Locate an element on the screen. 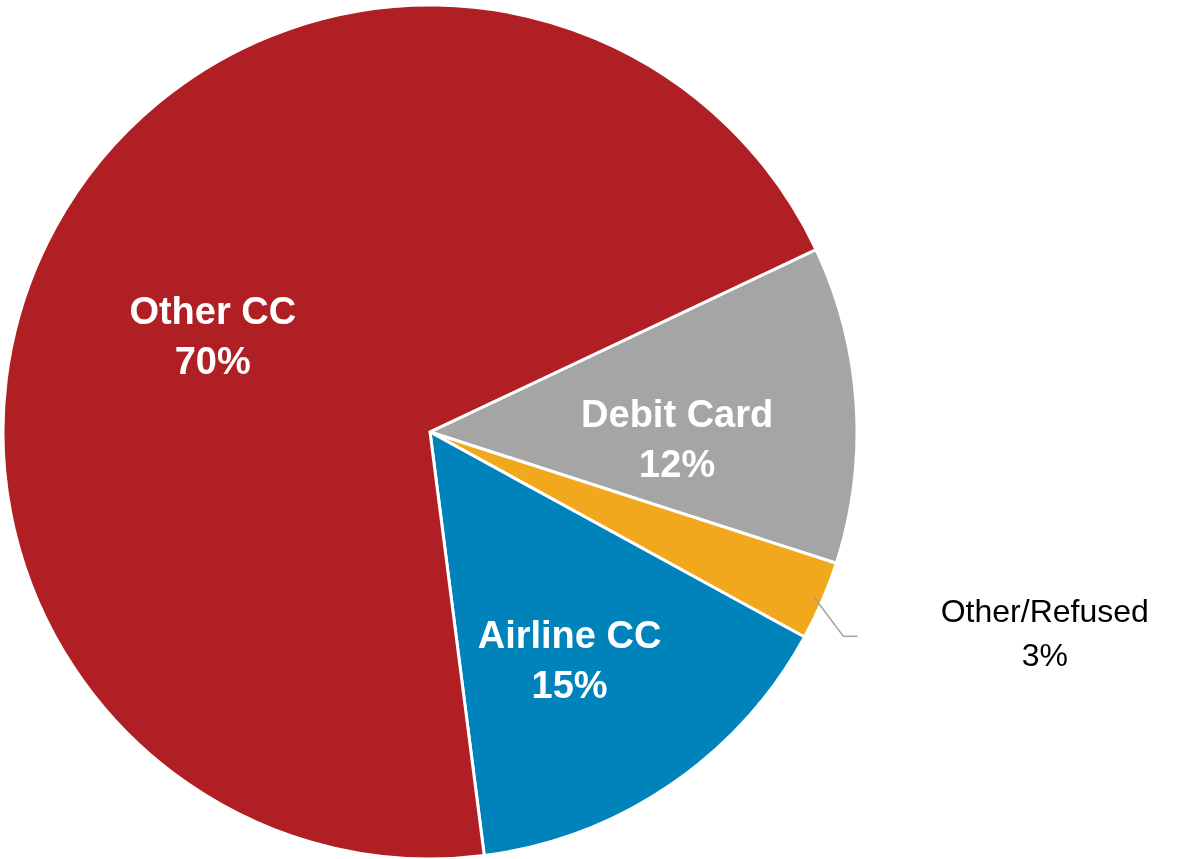  slice-label: Other CC is located at coordinates (213, 311).